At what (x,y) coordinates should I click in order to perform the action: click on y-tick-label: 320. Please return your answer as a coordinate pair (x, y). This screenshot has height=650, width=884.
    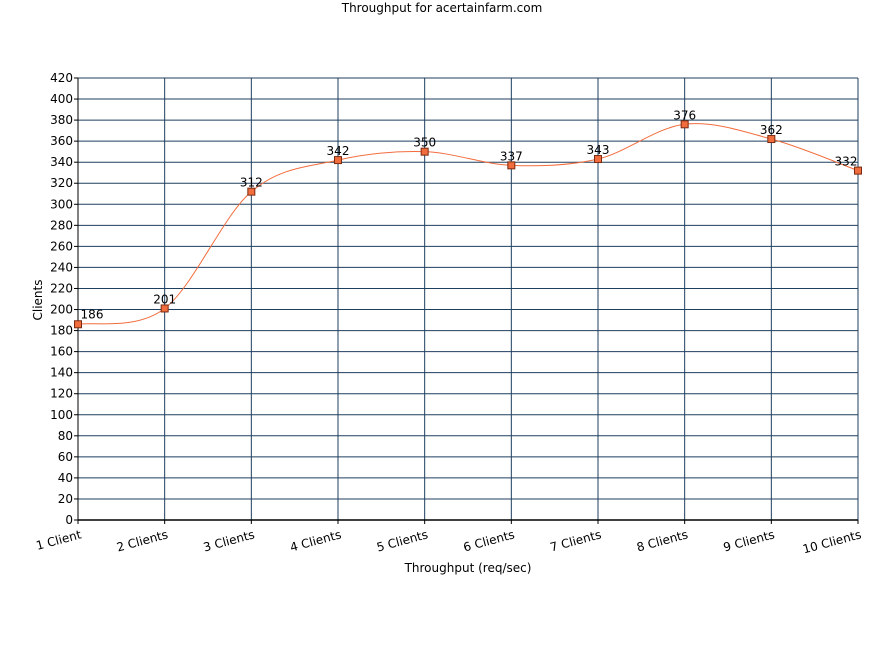
    Looking at the image, I should click on (61, 183).